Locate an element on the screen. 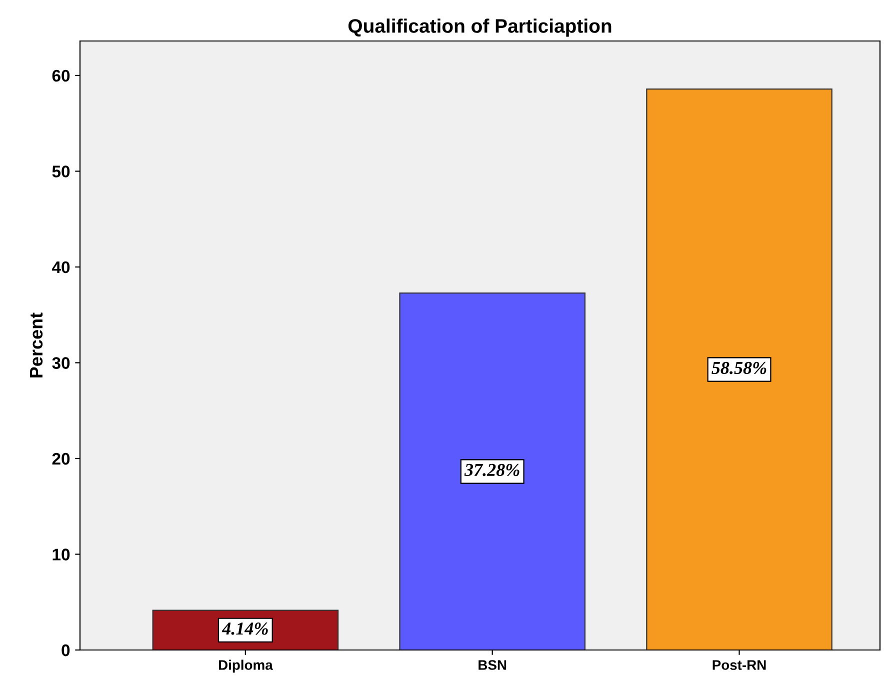 Image resolution: width=893 pixels, height=677 pixels. data-label: 37.28% is located at coordinates (492, 470).